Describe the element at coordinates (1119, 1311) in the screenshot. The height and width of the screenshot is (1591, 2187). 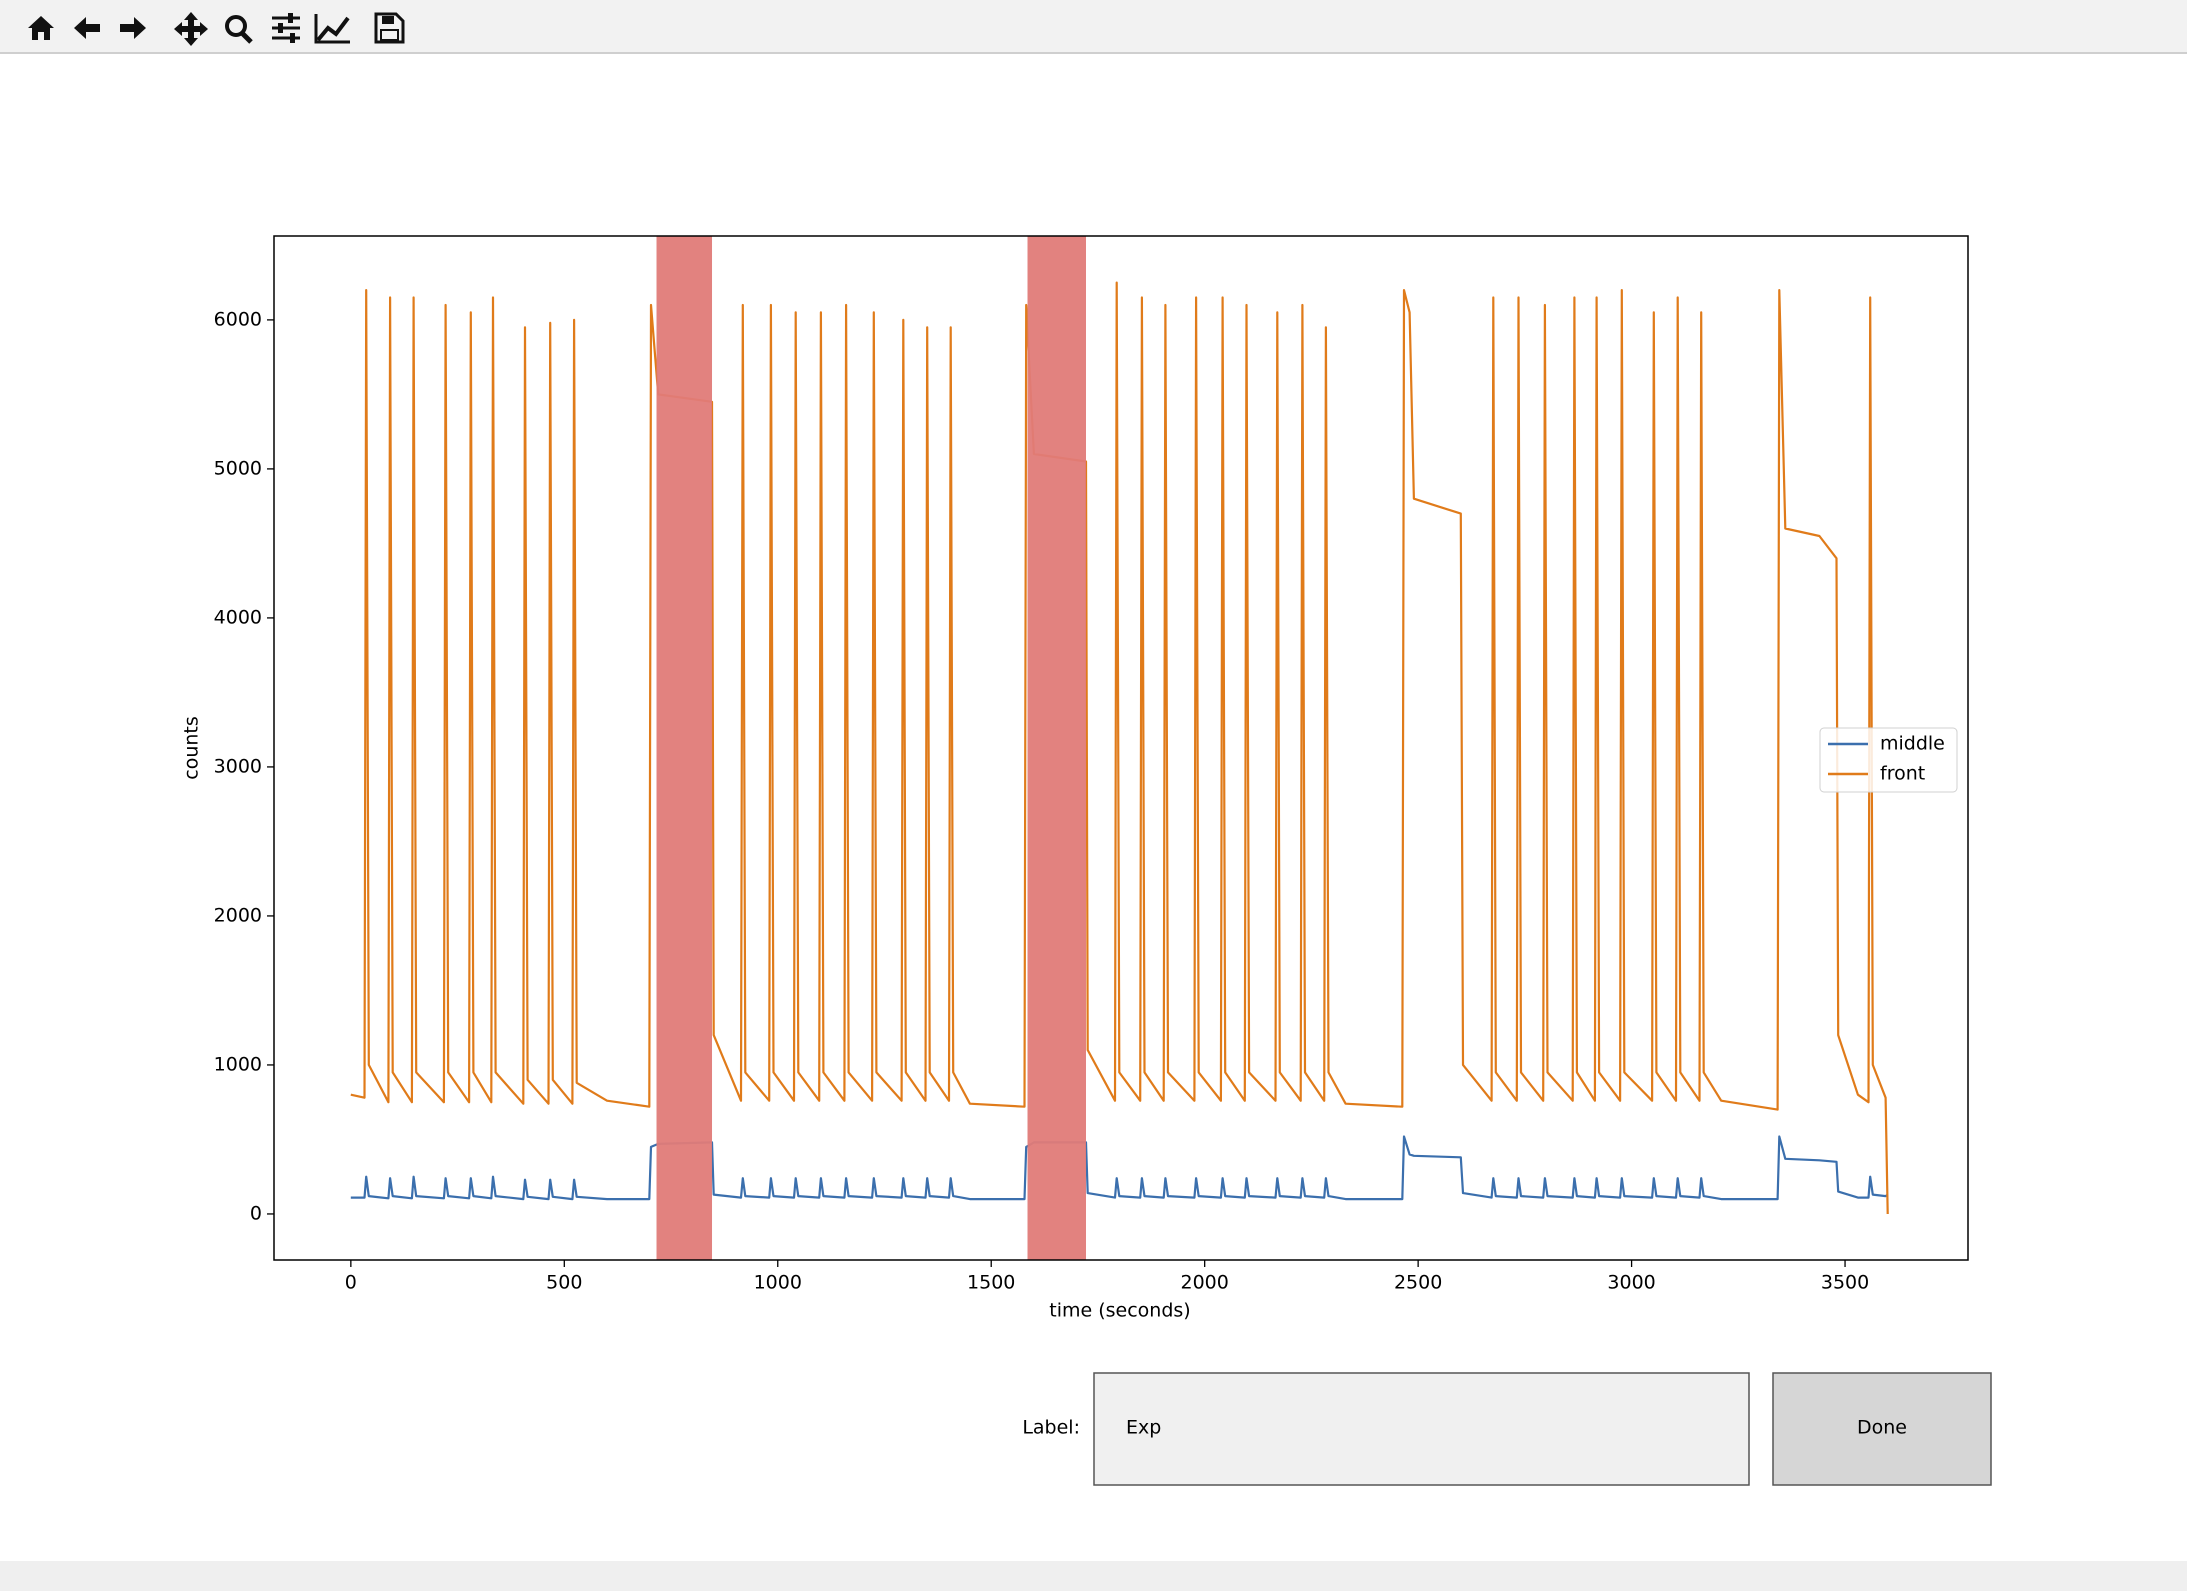
I see `x-axis-label: time (seconds)` at that location.